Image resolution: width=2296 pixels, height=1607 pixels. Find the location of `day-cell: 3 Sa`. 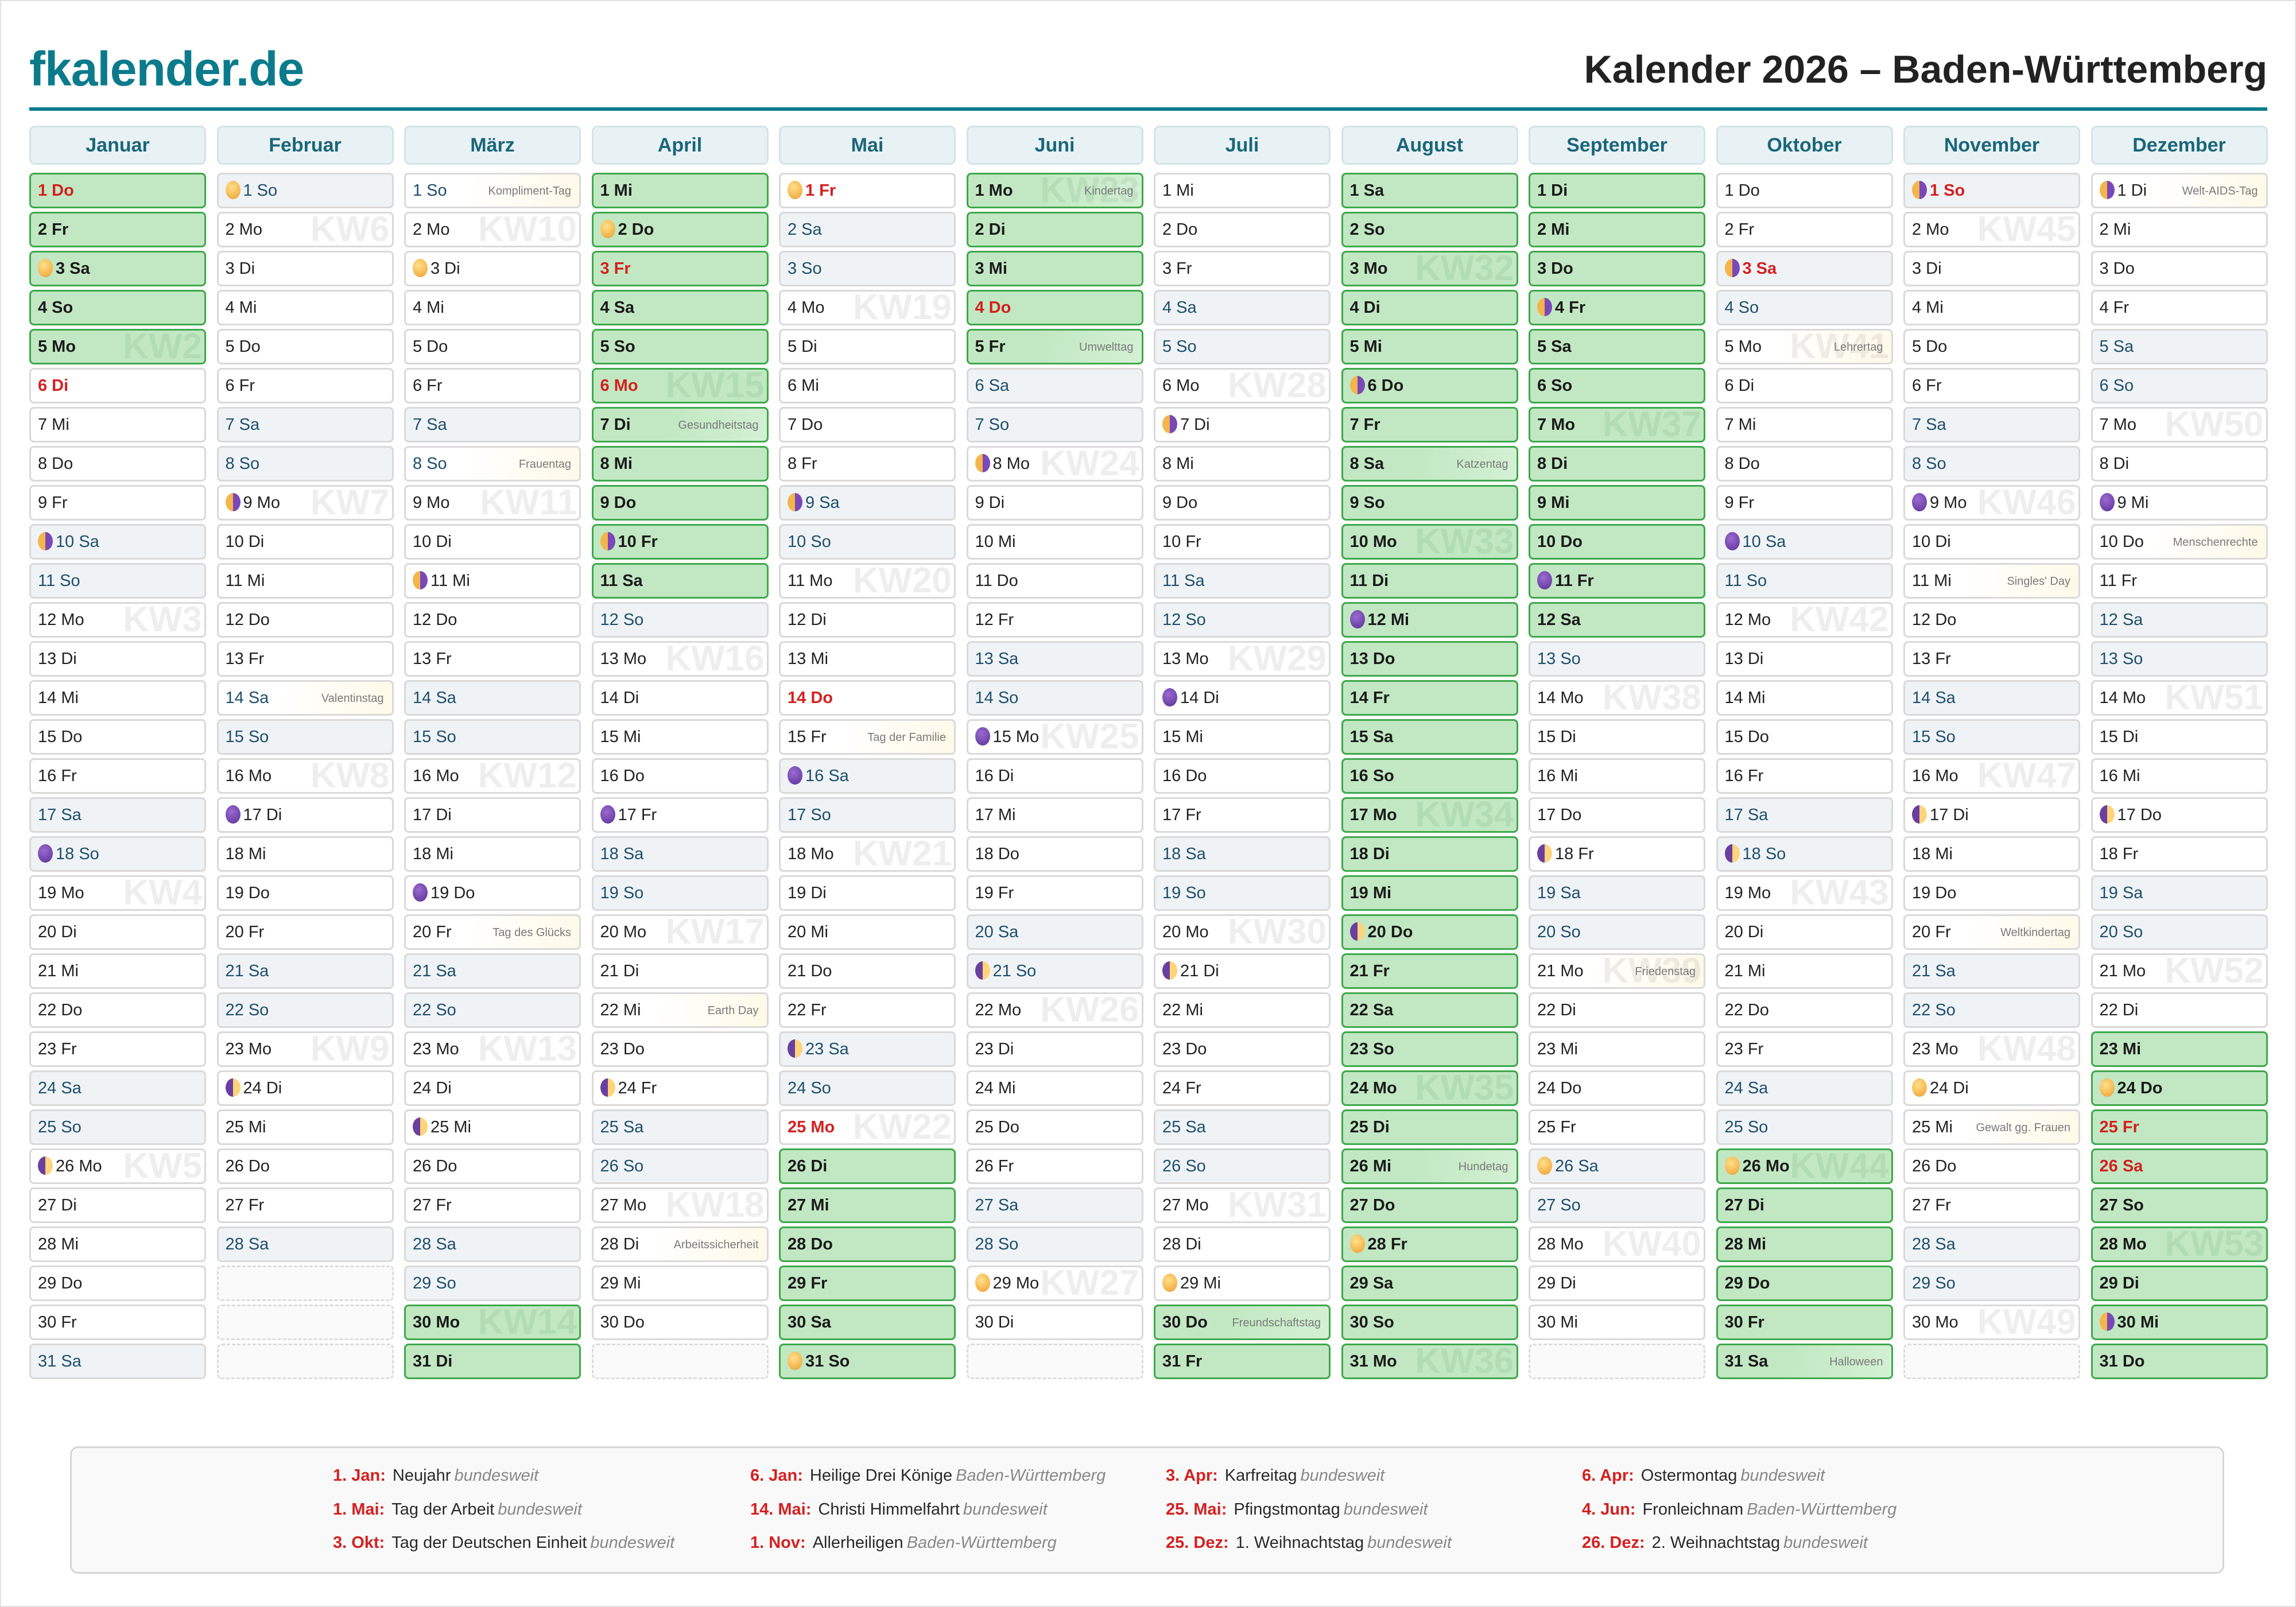

day-cell: 3 Sa is located at coordinates (117, 268).